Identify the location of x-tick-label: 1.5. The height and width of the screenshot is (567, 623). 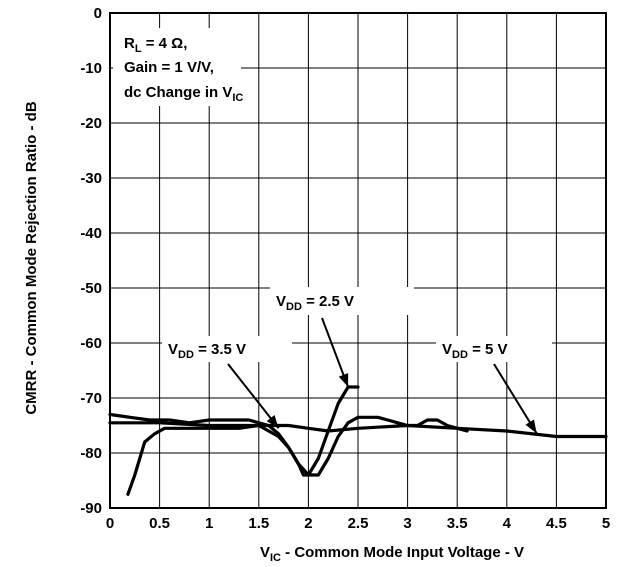
(258, 523).